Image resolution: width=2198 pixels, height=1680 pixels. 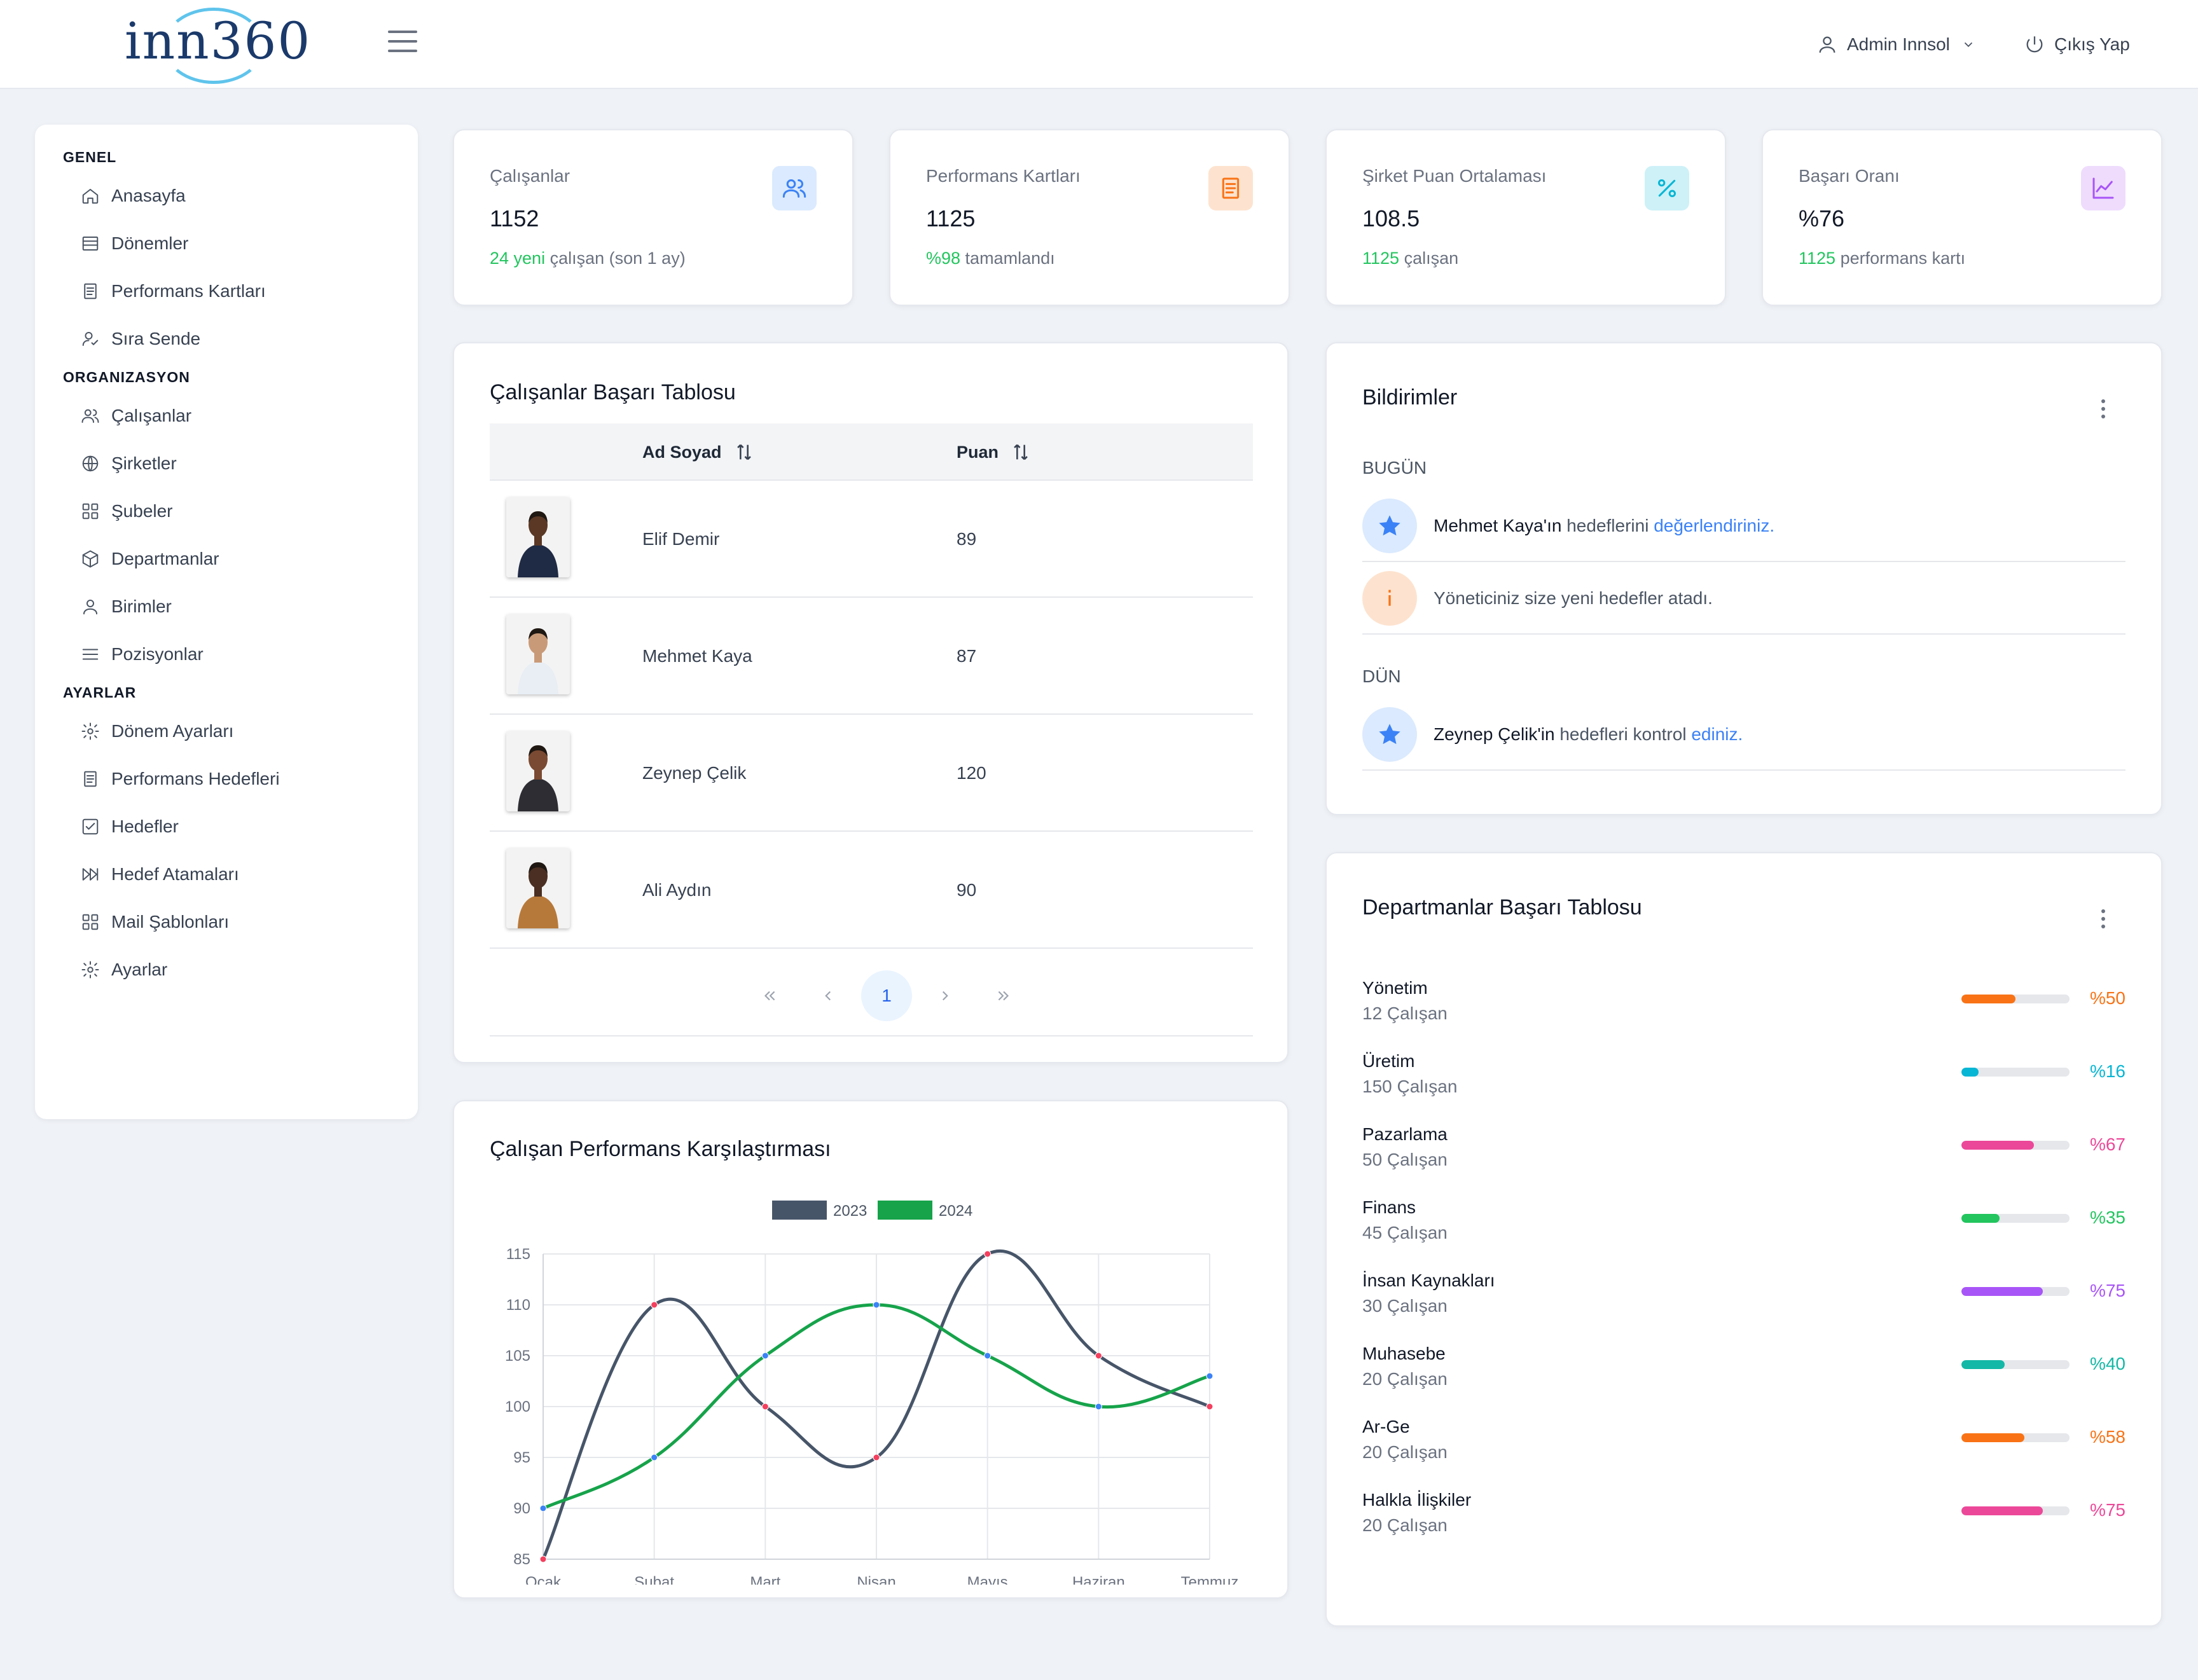 I want to click on department-count: 150 Çalışan, so click(x=1410, y=1086).